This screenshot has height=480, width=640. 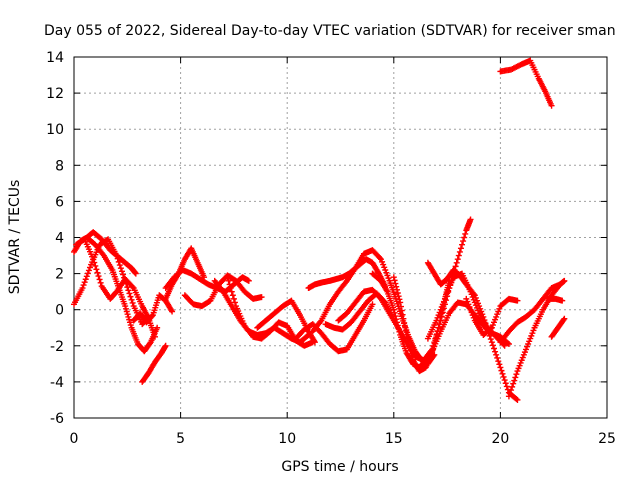 I want to click on y-tick-label: 2, so click(x=59, y=275).